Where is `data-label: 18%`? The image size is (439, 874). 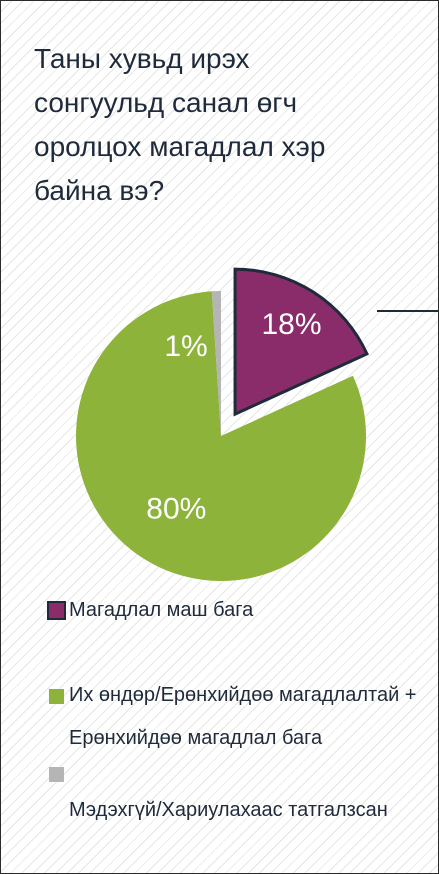
data-label: 18% is located at coordinates (291, 324).